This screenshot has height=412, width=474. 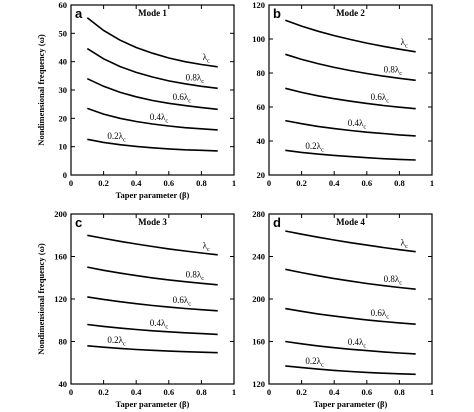 What do you see at coordinates (63, 33) in the screenshot?
I see `y-tick-label: 50` at bounding box center [63, 33].